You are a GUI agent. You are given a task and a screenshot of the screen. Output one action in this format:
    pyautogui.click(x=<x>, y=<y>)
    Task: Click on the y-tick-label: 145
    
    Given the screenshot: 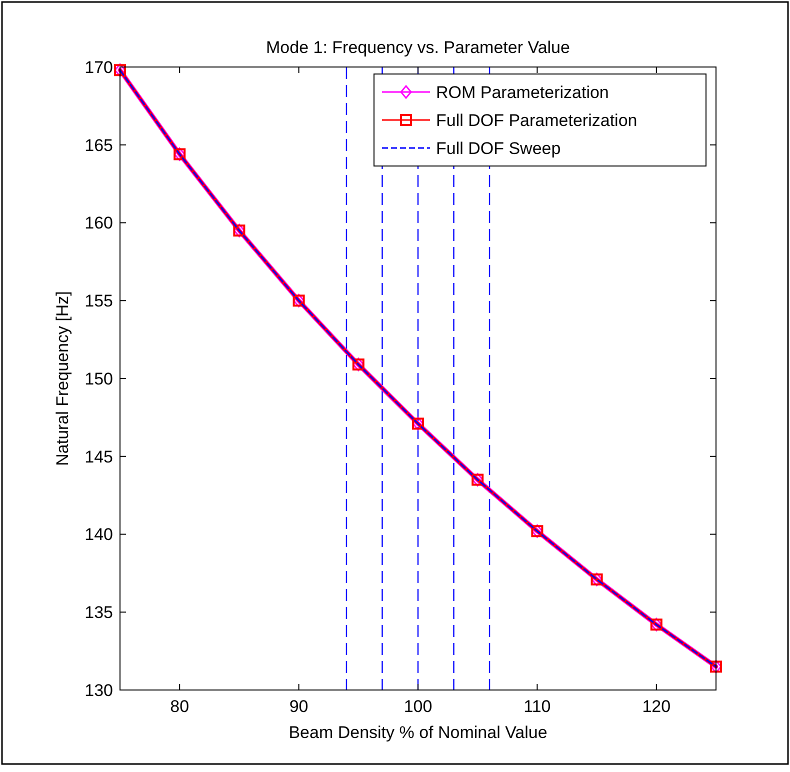 What is the action you would take?
    pyautogui.click(x=98, y=456)
    